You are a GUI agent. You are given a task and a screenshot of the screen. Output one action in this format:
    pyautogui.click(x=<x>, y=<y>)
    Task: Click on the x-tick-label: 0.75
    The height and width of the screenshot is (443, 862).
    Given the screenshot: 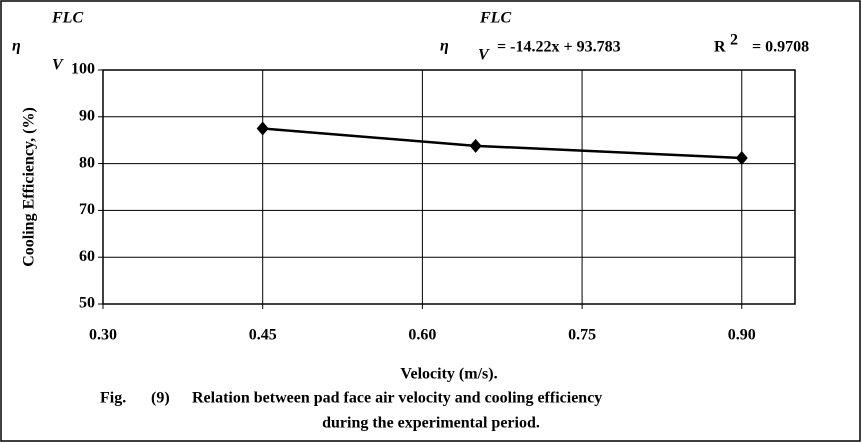 What is the action you would take?
    pyautogui.click(x=582, y=335)
    